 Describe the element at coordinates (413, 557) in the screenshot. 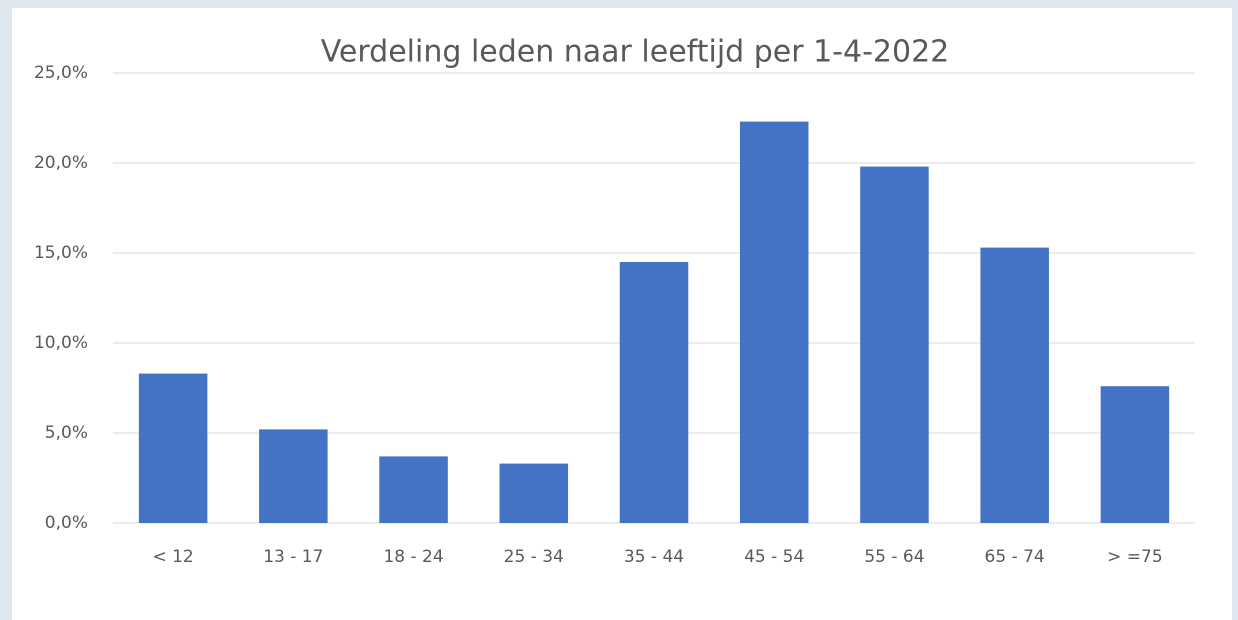

I see `x-tick-label: 18 - 24` at that location.